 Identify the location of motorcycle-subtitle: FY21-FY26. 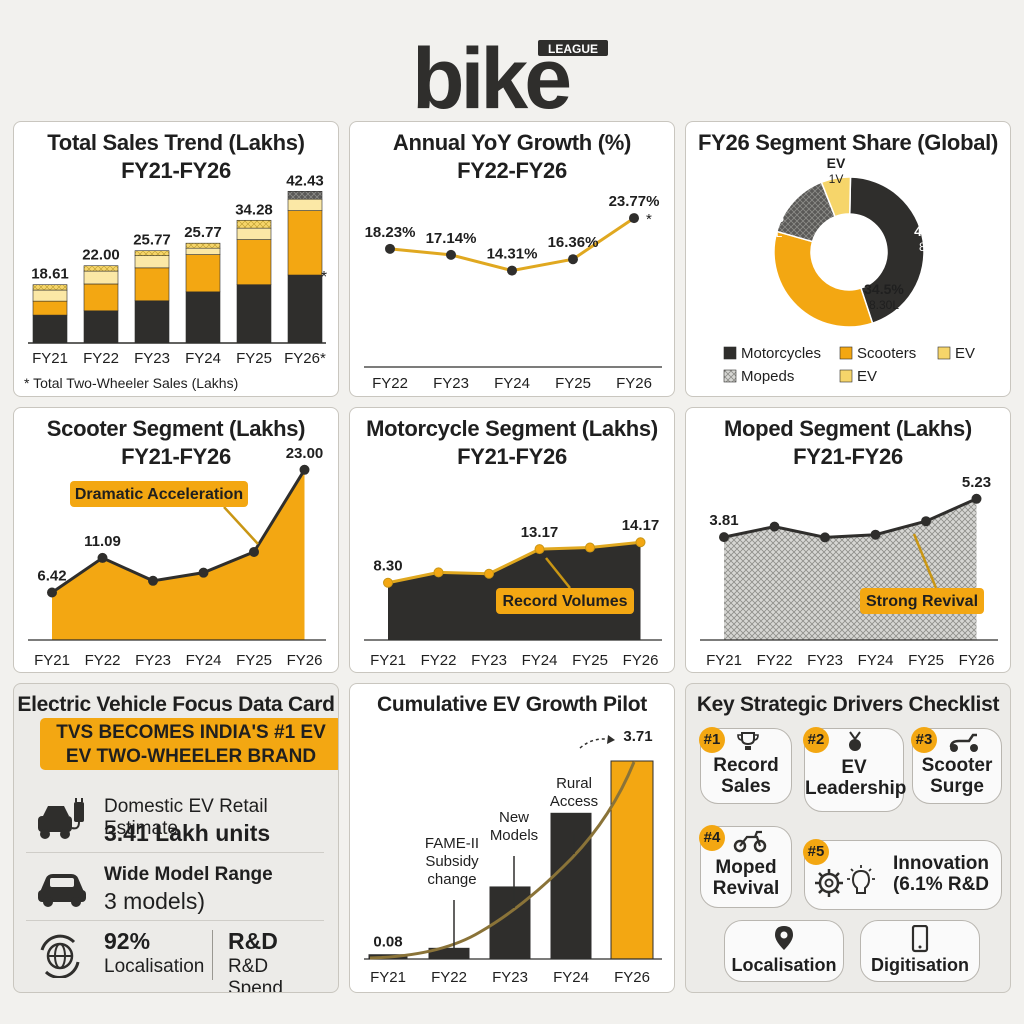
(512, 456).